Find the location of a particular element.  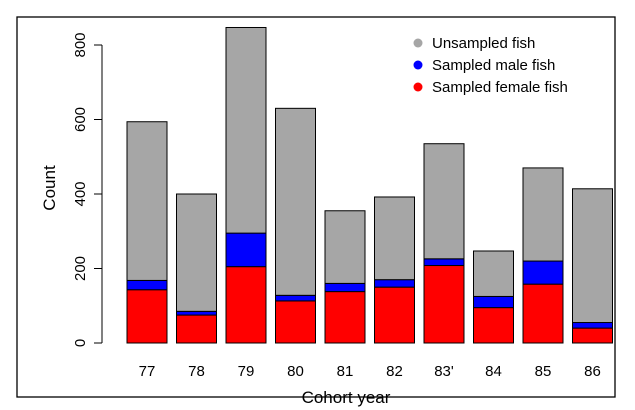

x-tick-label: 86 is located at coordinates (592, 371).